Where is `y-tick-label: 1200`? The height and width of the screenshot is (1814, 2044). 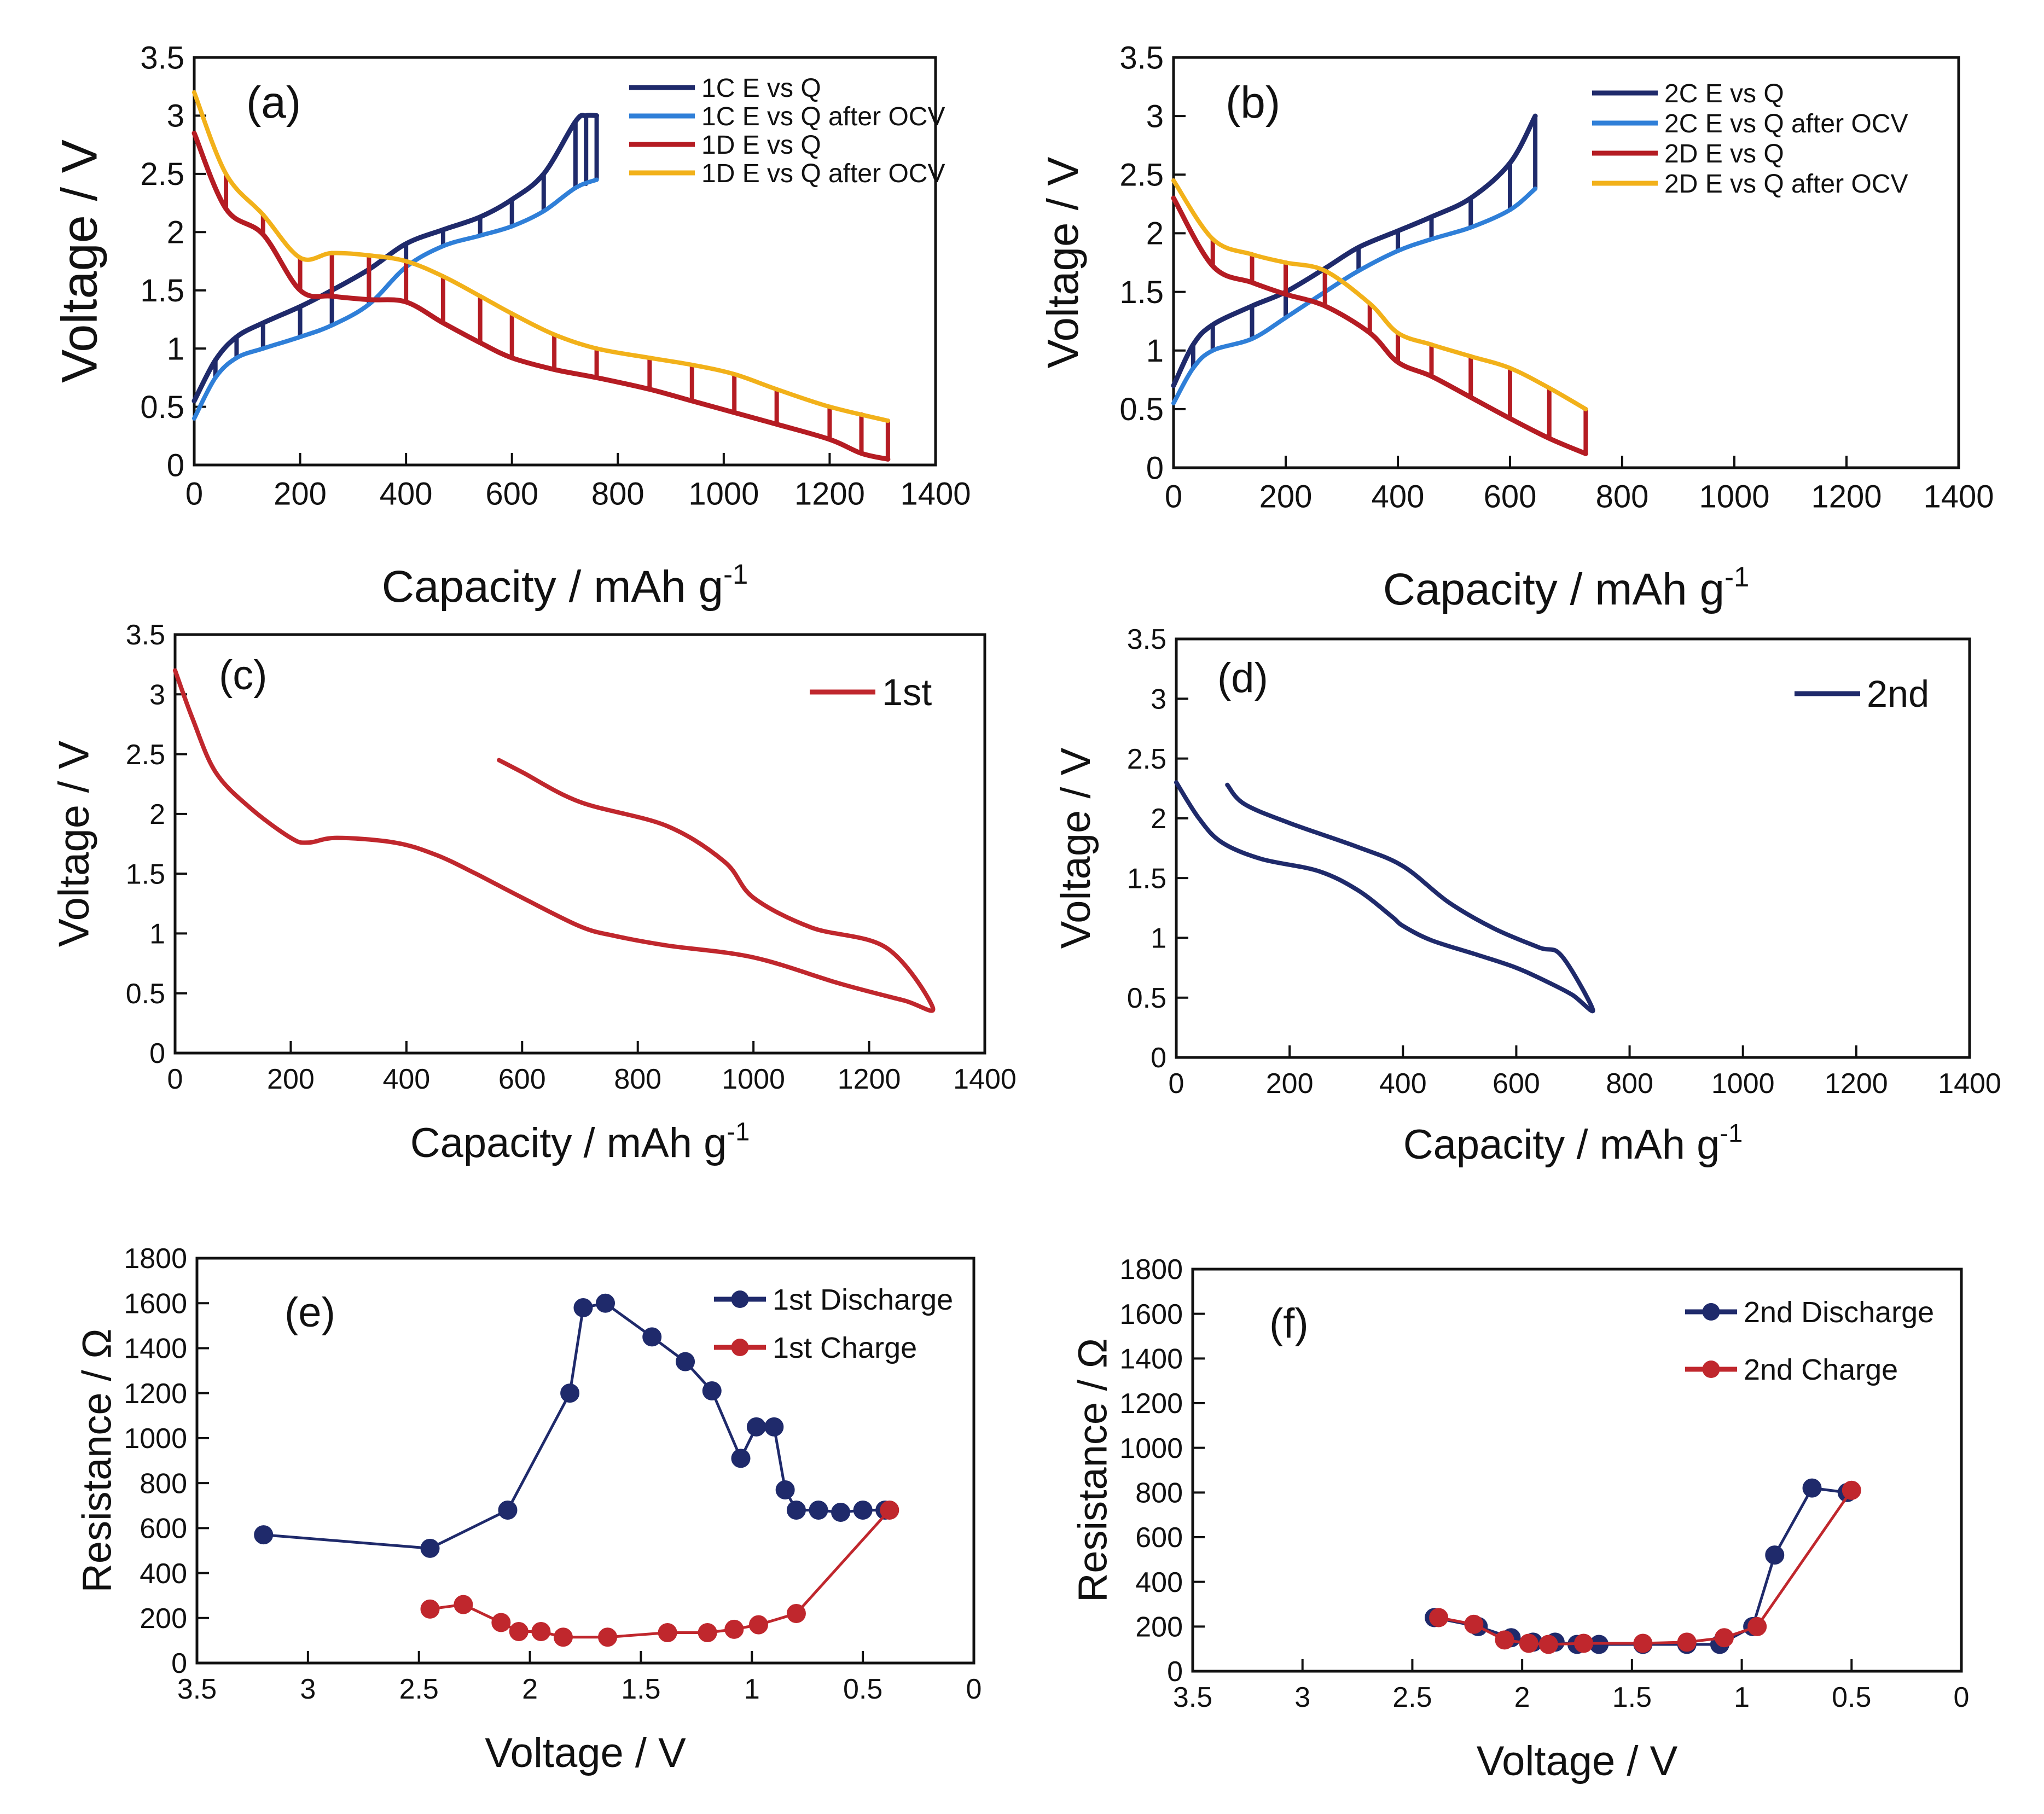
y-tick-label: 1200 is located at coordinates (156, 1394).